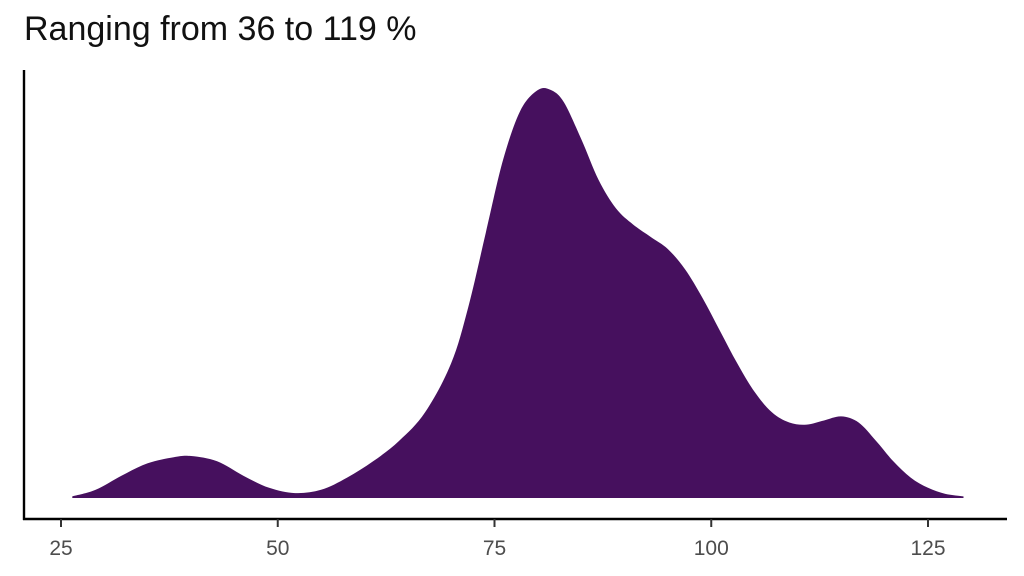 The image size is (1024, 576). What do you see at coordinates (494, 548) in the screenshot?
I see `x-tick-label: 75` at bounding box center [494, 548].